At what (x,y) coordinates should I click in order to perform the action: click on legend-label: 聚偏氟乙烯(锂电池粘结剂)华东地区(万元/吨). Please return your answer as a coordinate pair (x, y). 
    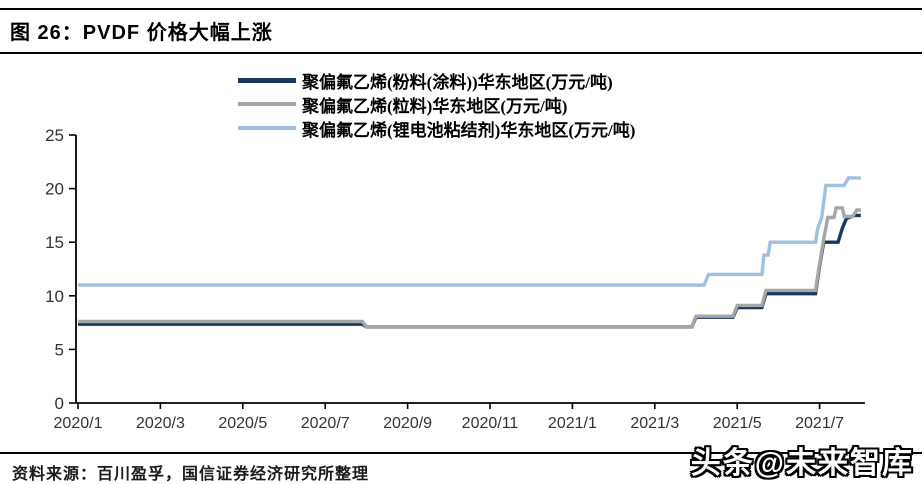
    Looking at the image, I should click on (469, 130).